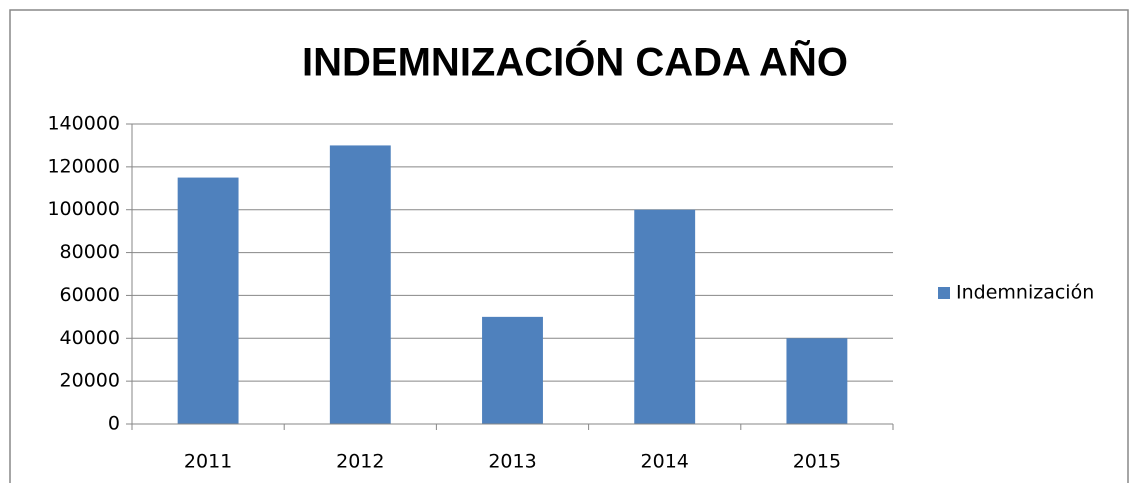 The width and height of the screenshot is (1133, 483). Describe the element at coordinates (817, 462) in the screenshot. I see `x-tick-label: 2015` at that location.